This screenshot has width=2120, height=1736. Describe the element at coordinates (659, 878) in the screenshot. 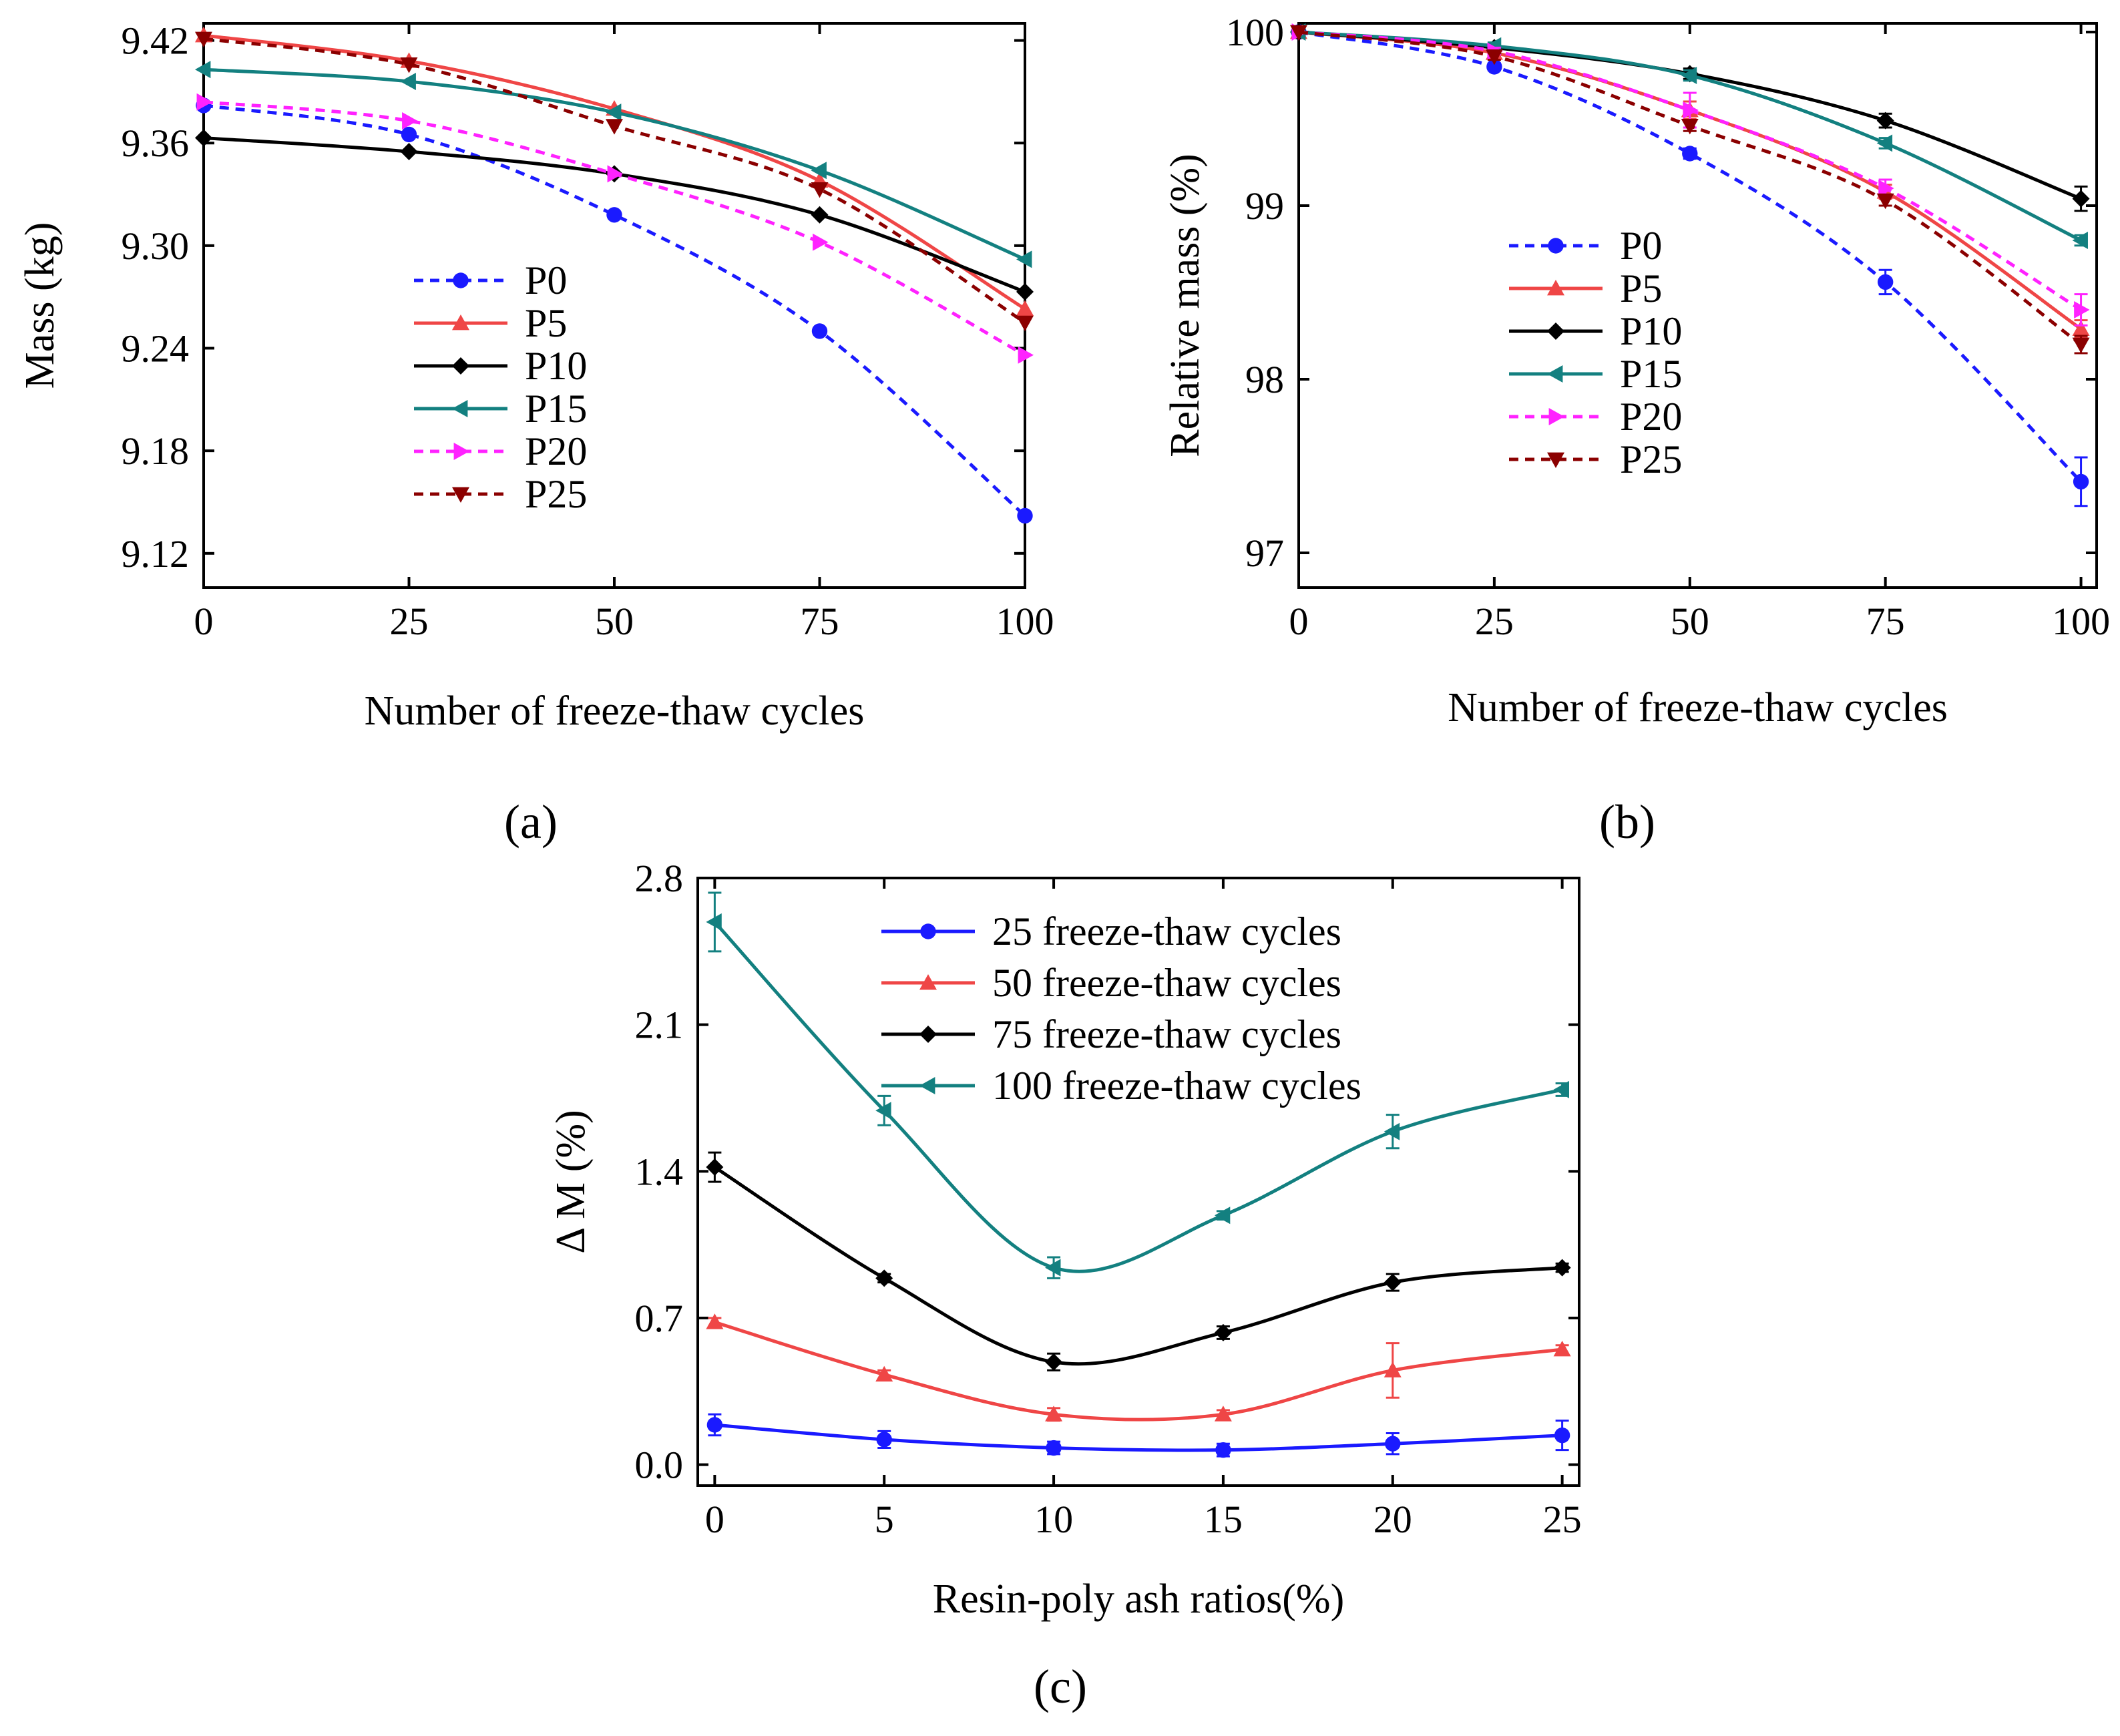

I see `y-tick-label: 2.8` at that location.